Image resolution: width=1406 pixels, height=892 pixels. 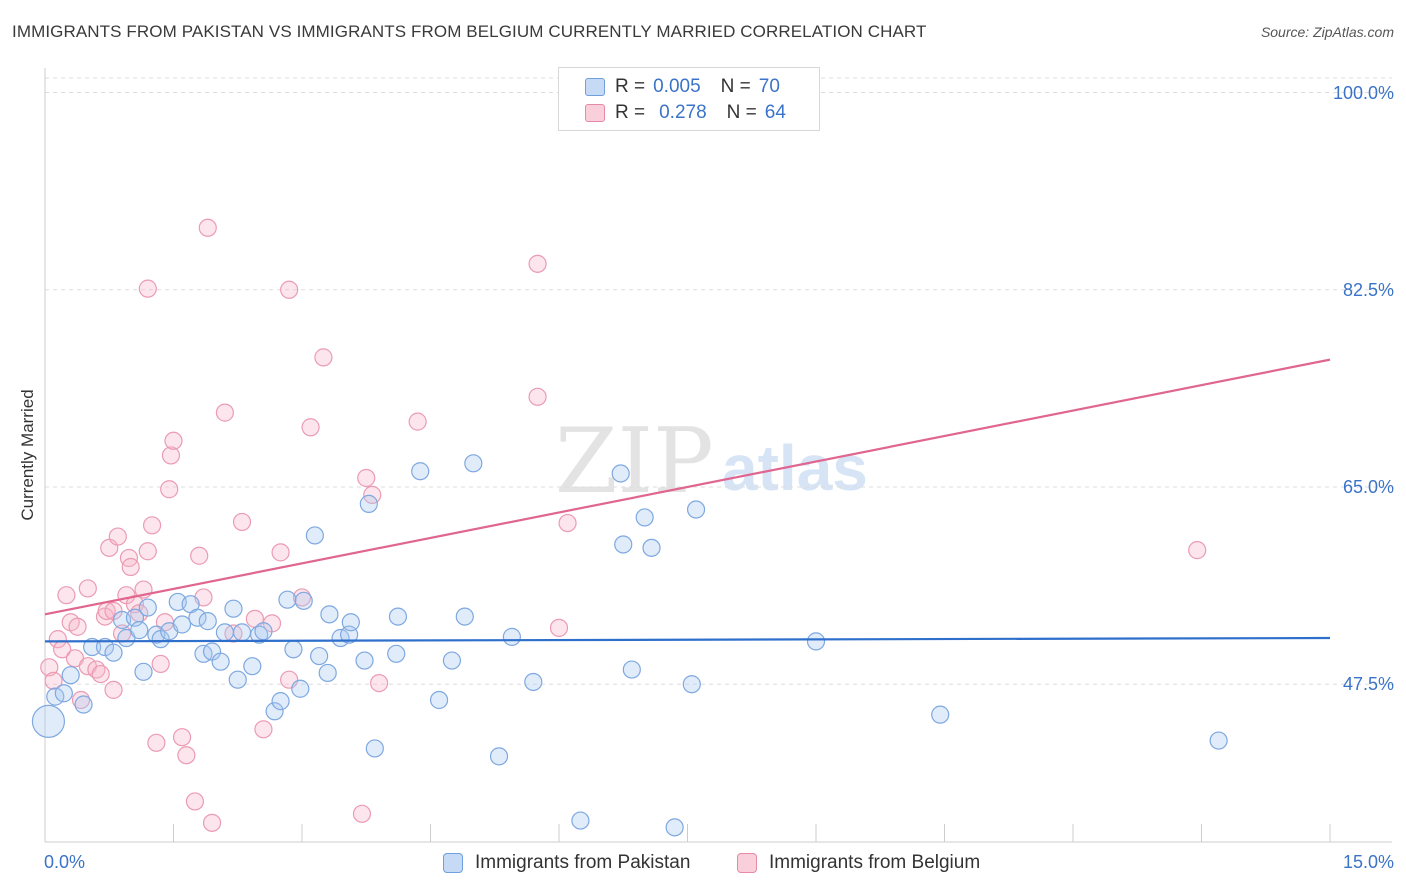 What do you see at coordinates (566, 863) in the screenshot?
I see `legend-item-pakistan: Immigrants from Pakistan` at bounding box center [566, 863].